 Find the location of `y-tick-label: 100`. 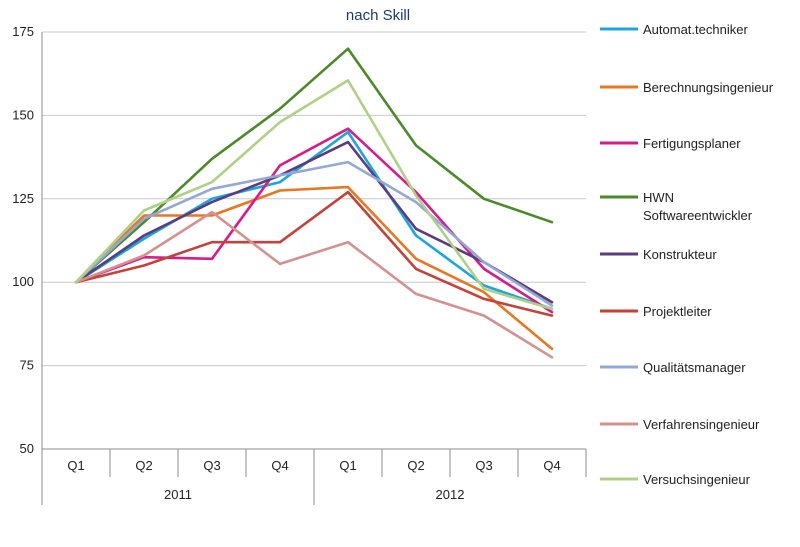

y-tick-label: 100 is located at coordinates (23, 281).